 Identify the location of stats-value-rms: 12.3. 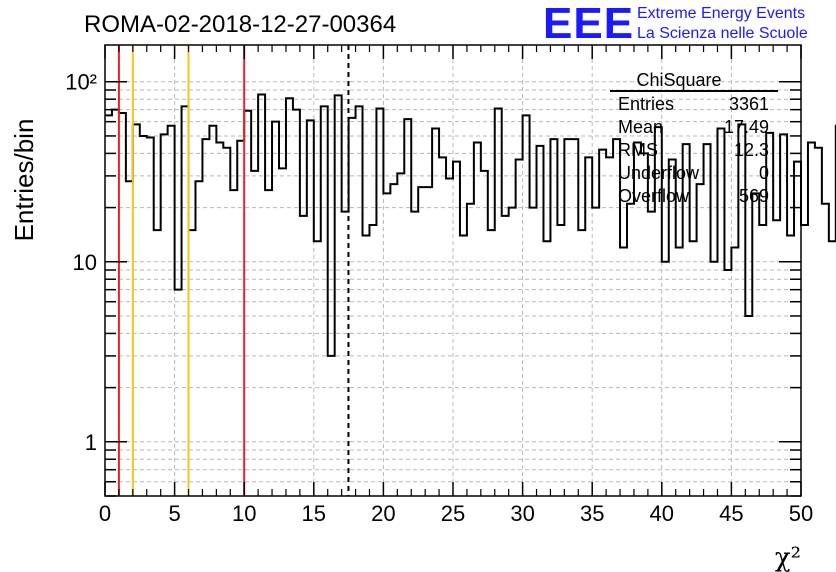
(751, 150).